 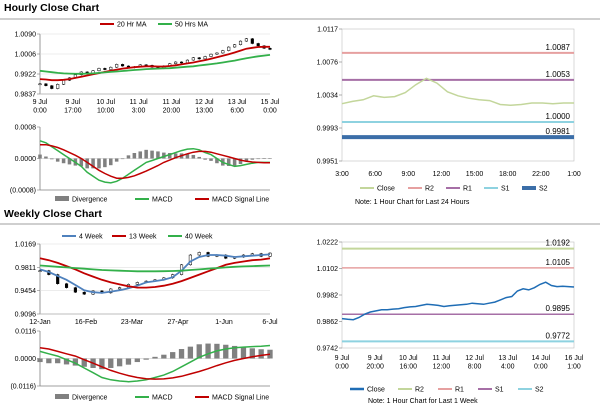 What do you see at coordinates (155, 64) in the screenshot?
I see `hourly-price-ma50-line` at bounding box center [155, 64].